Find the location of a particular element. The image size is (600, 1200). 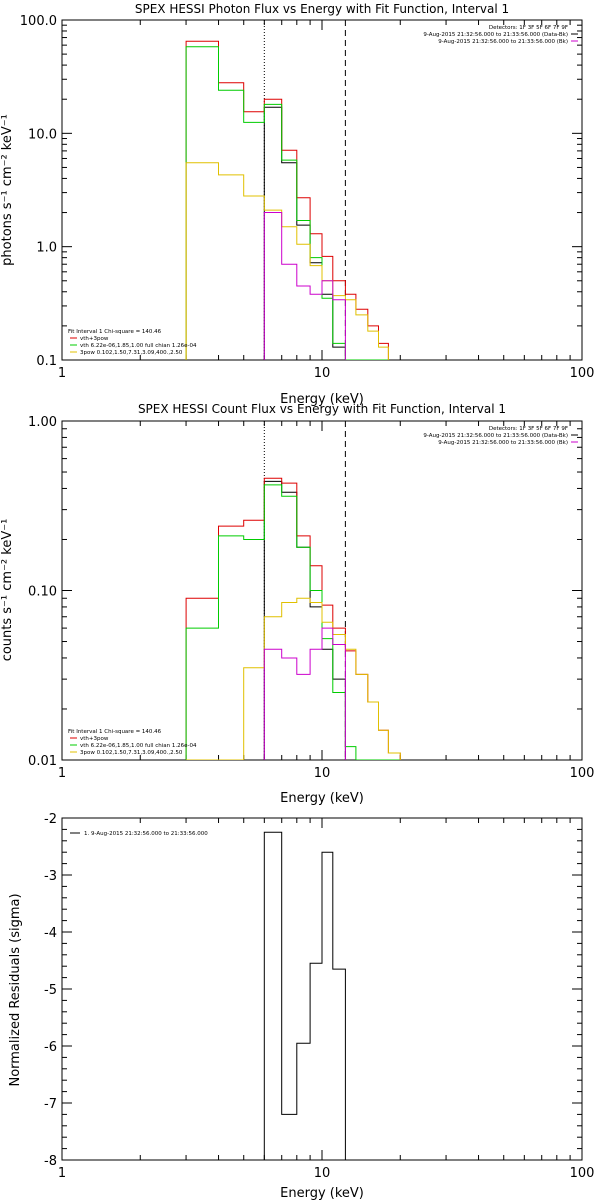

panel3-ylabel: Normalized Residuals (sigma) is located at coordinates (15, 989).